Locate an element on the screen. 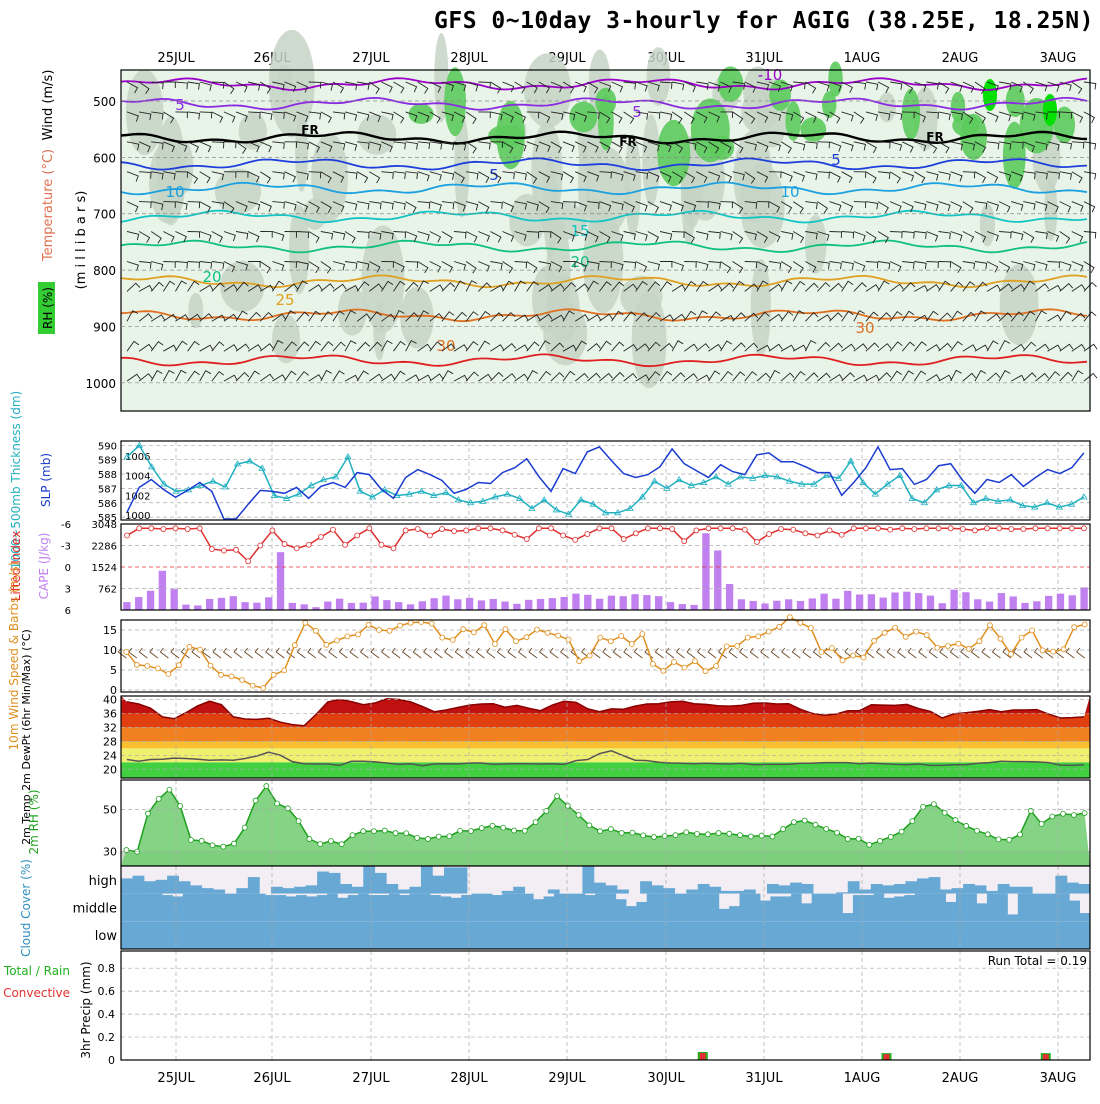  wind-axis-label: Wind (m/s) is located at coordinates (48, 105).